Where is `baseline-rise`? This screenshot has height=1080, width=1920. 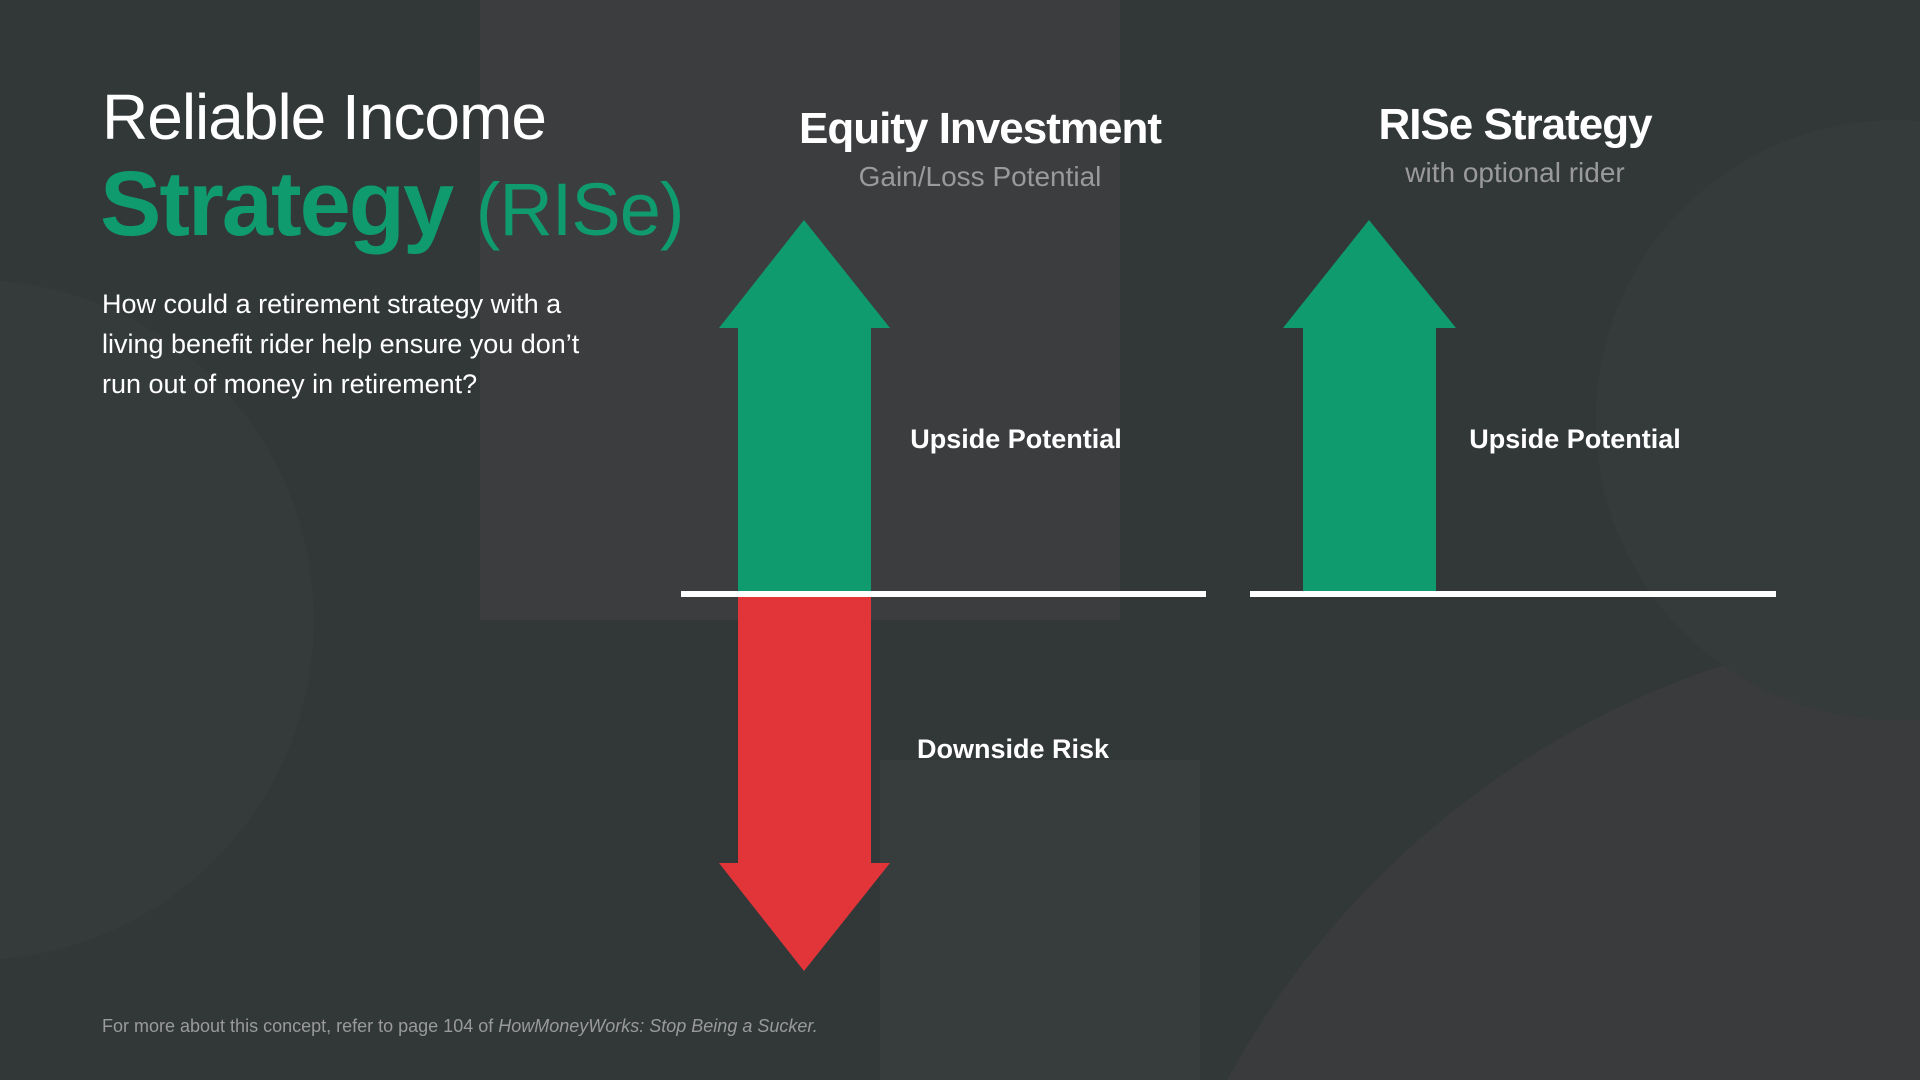 baseline-rise is located at coordinates (1513, 594).